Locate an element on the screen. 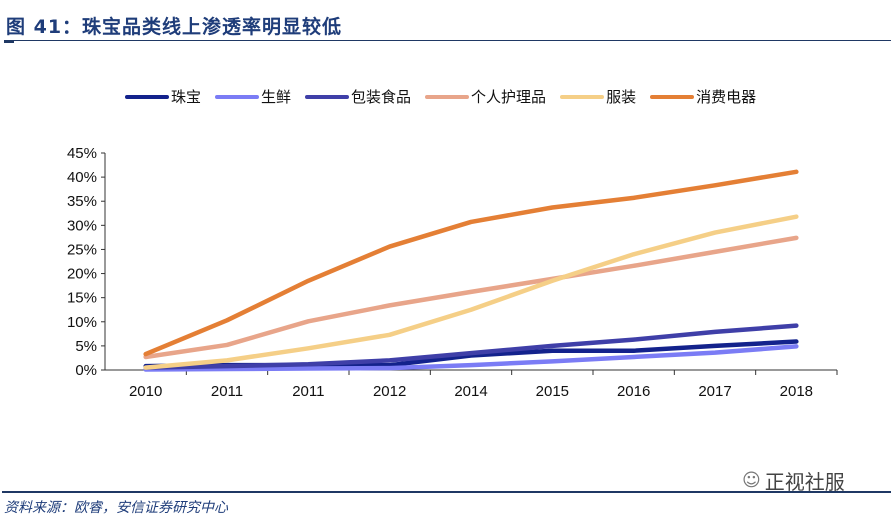 Image resolution: width=895 pixels, height=520 pixels. legend-item: 生鲜 is located at coordinates (253, 96).